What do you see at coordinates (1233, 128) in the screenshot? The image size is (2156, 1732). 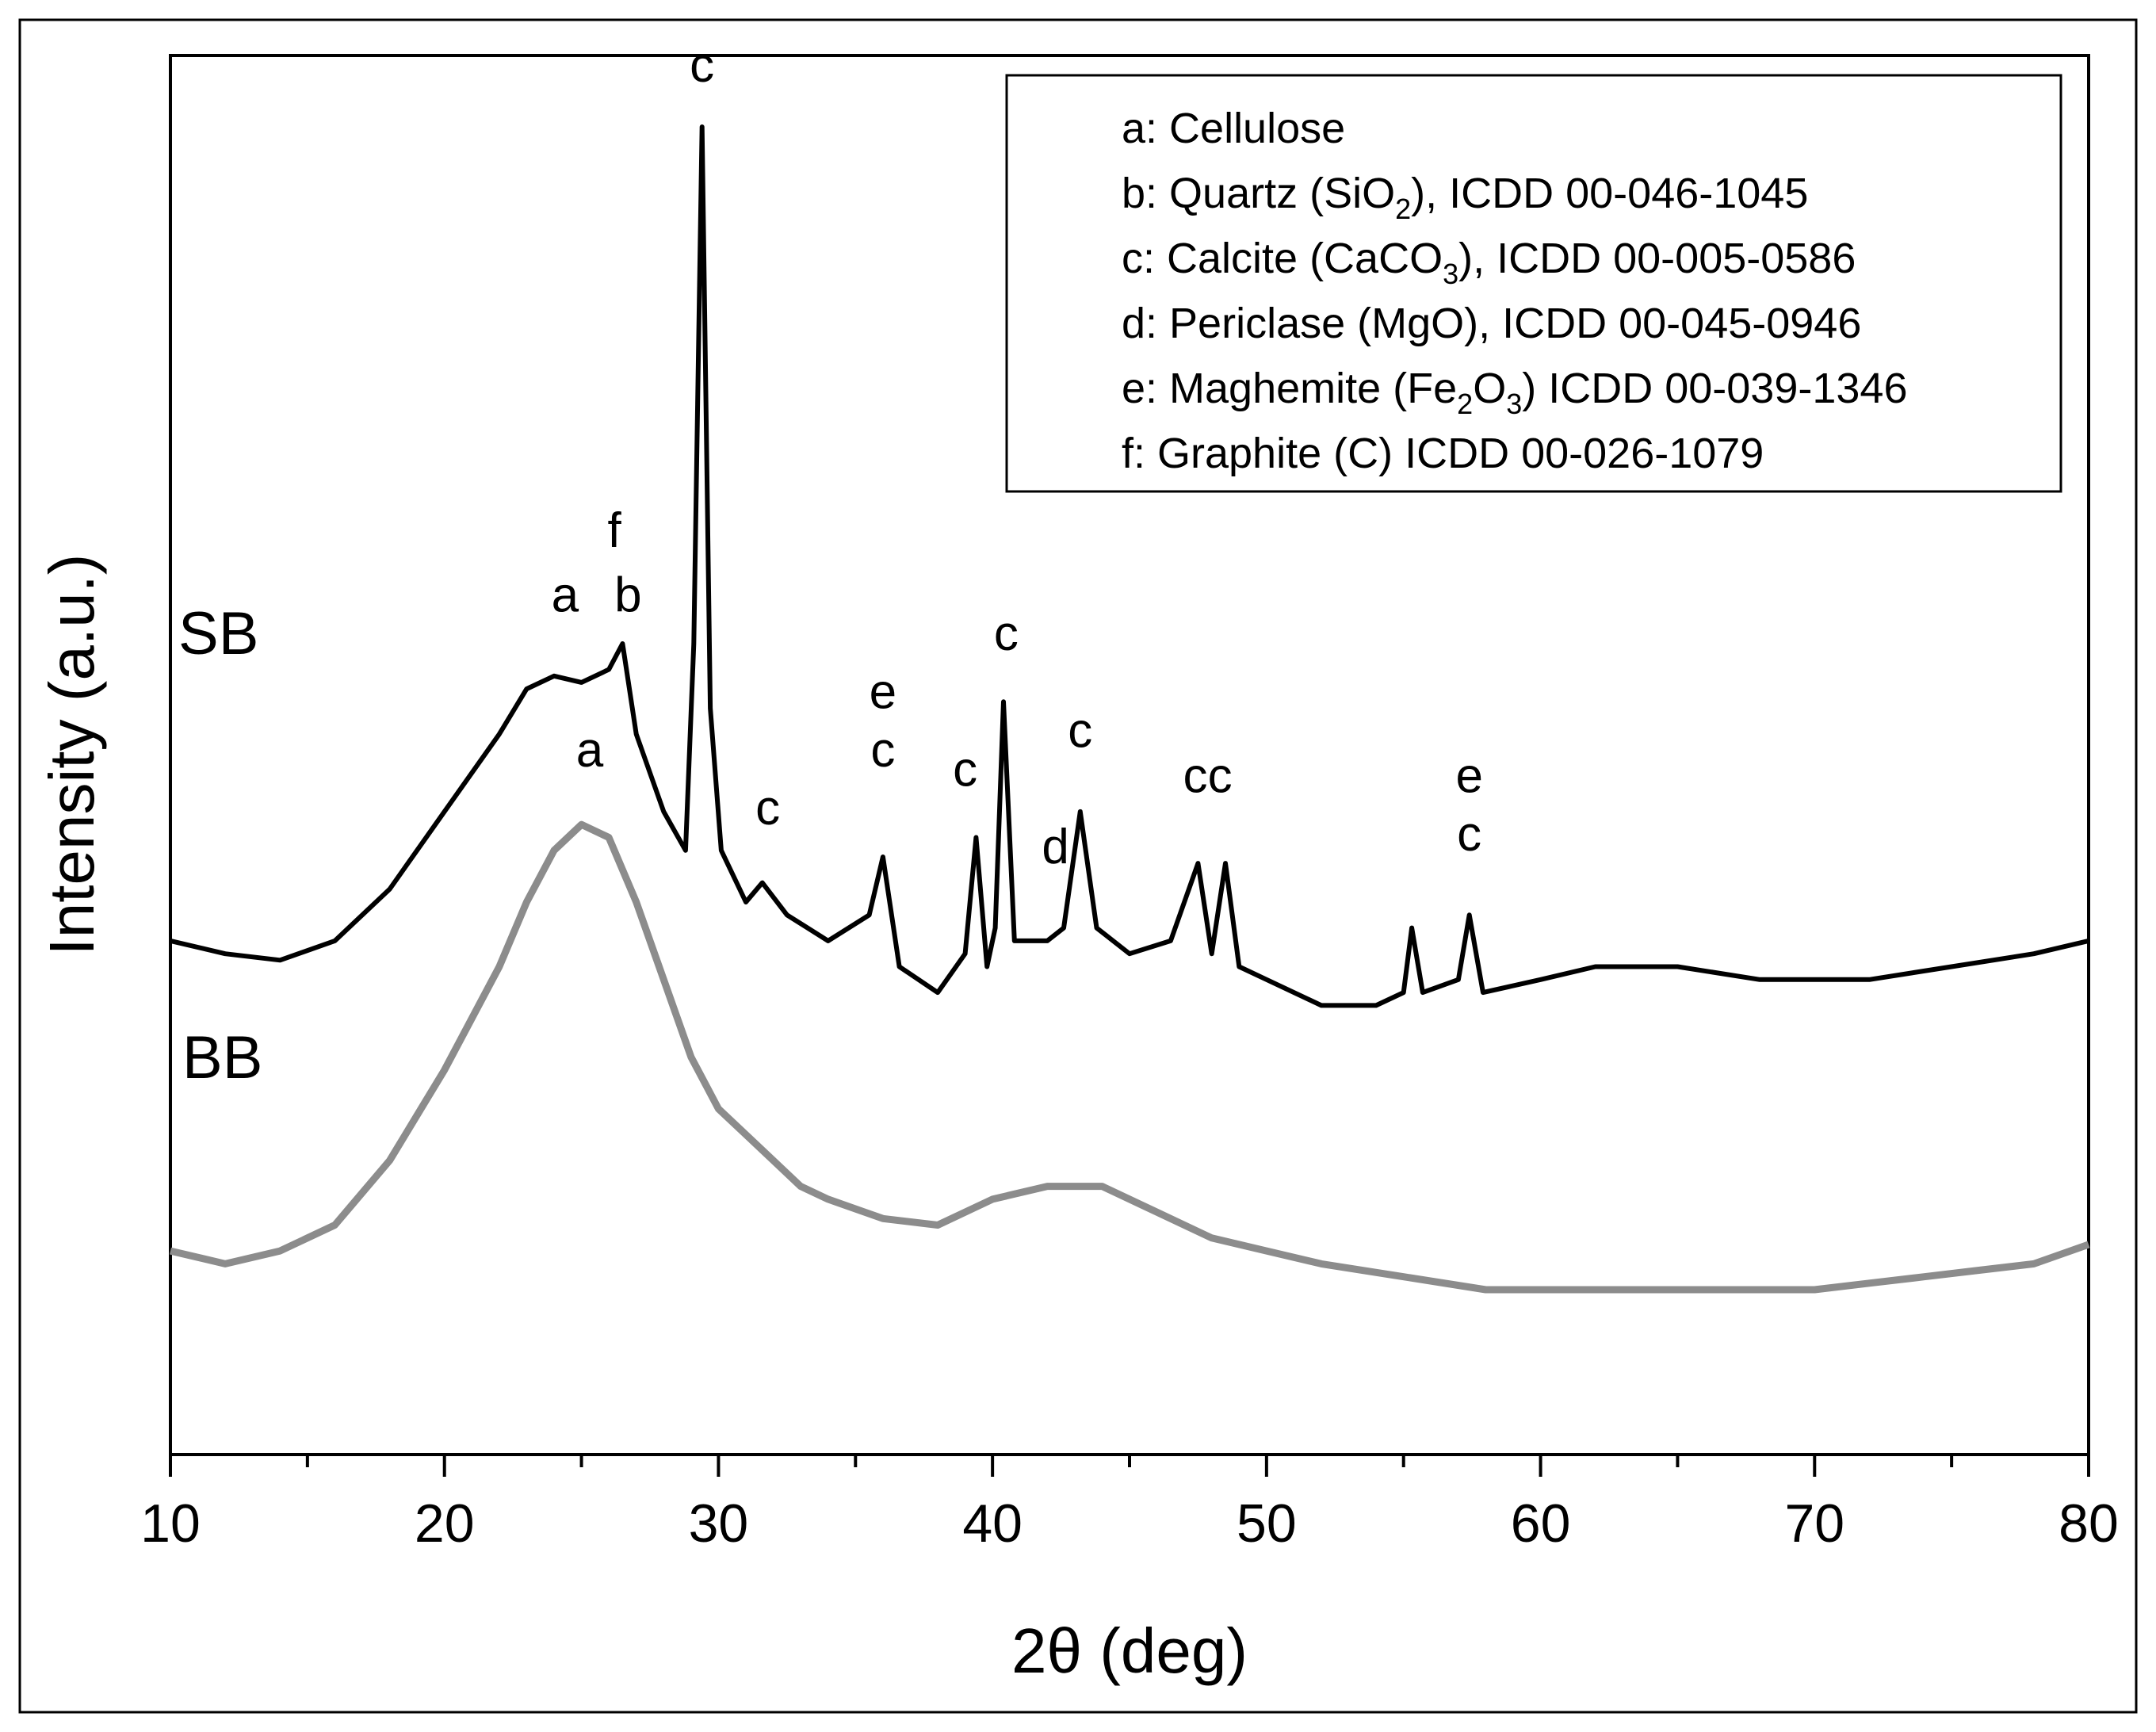 I see `legend-entry: a: Cellulose` at bounding box center [1233, 128].